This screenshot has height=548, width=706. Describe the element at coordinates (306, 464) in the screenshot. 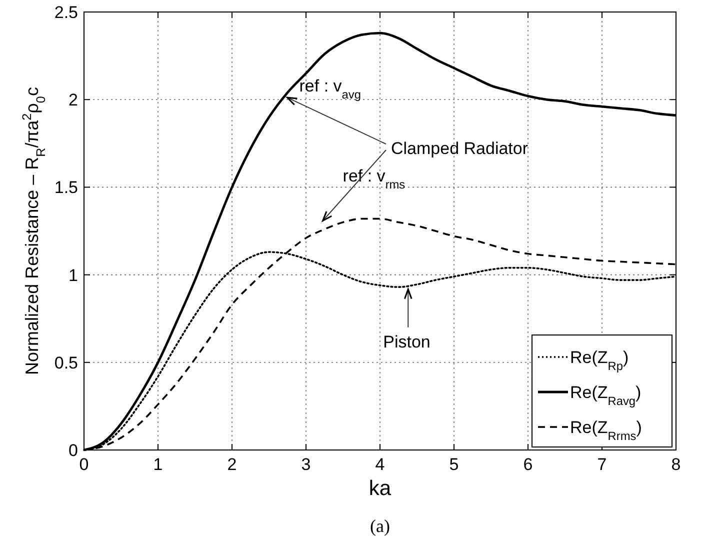

I see `x-tick-label: 3` at that location.